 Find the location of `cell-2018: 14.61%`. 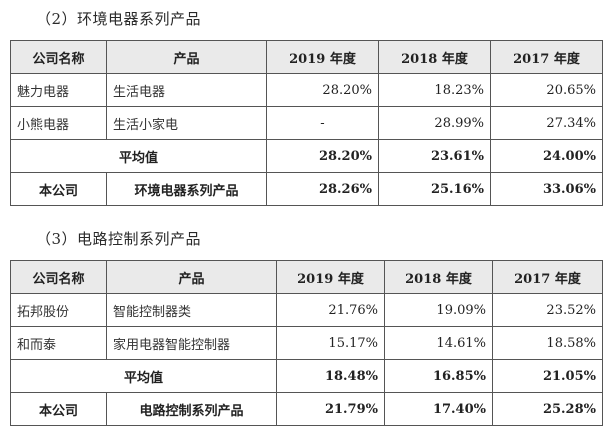

cell-2018: 14.61% is located at coordinates (438, 343).